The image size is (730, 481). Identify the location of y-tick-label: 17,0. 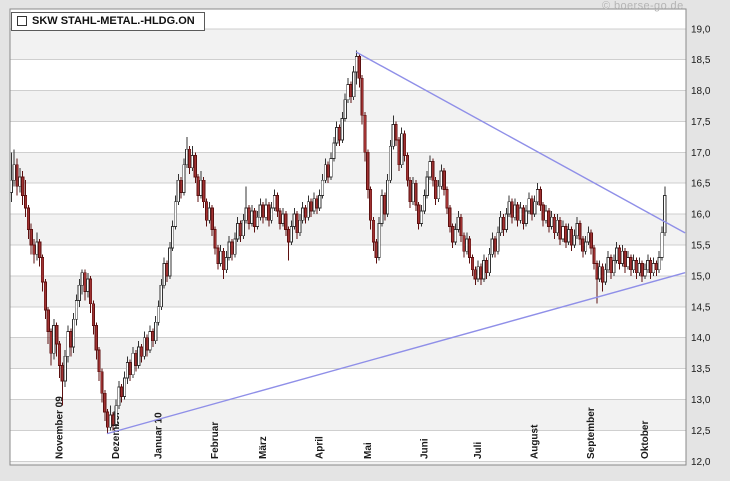
(701, 153).